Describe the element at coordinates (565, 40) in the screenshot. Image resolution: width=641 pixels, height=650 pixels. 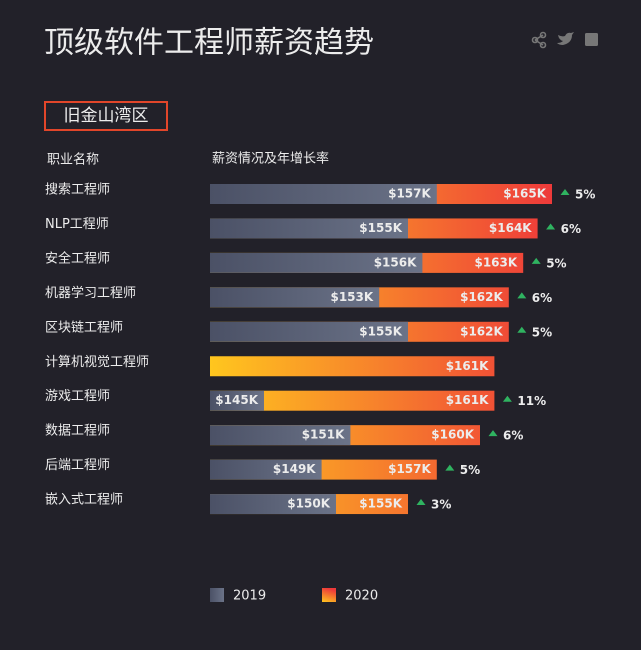
I see `share-icons` at that location.